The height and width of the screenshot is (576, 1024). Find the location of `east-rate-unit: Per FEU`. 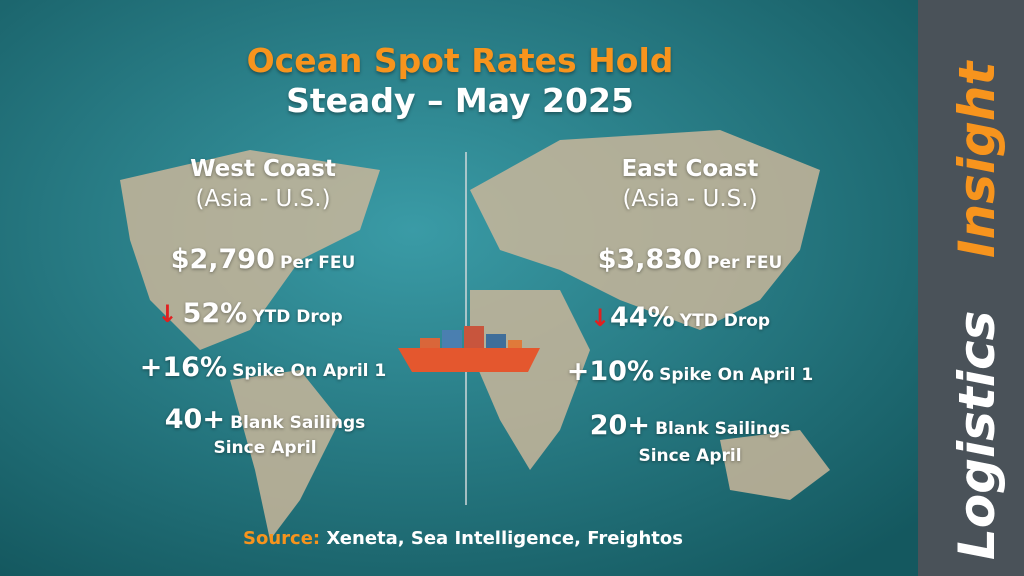

east-rate-unit: Per FEU is located at coordinates (744, 263).